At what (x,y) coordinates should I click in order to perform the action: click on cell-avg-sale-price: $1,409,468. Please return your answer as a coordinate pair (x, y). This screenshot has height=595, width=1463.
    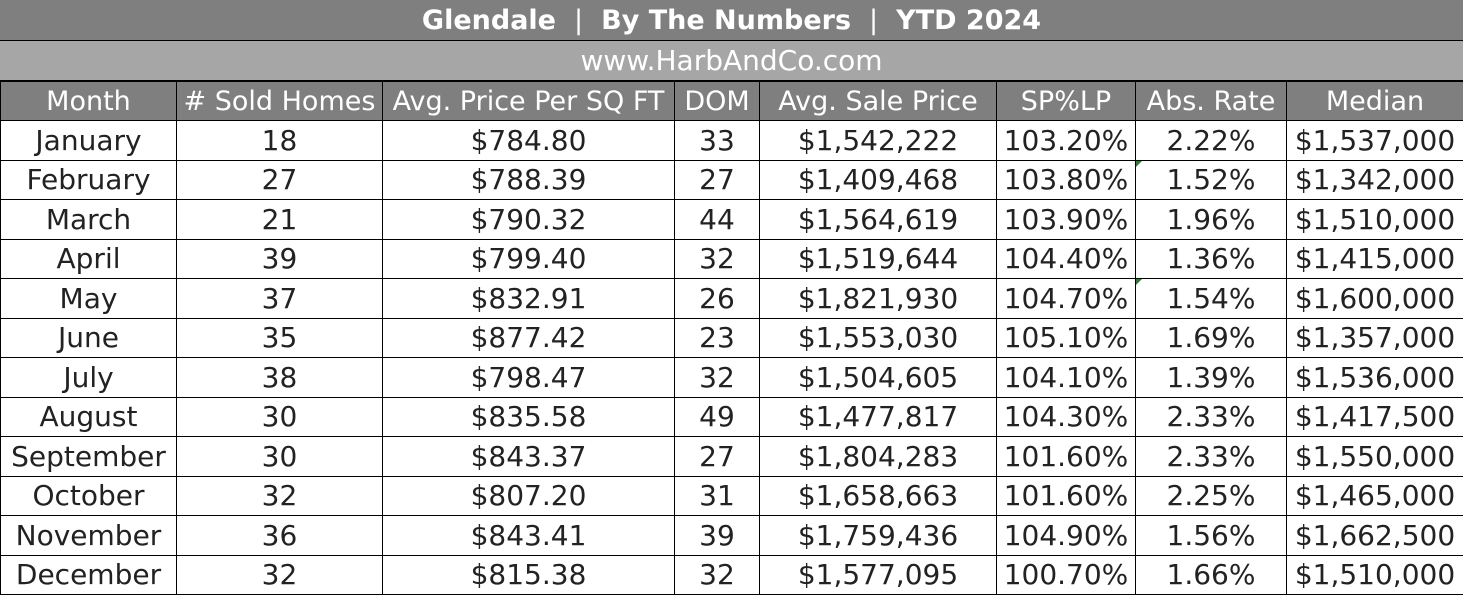
    Looking at the image, I should click on (878, 179).